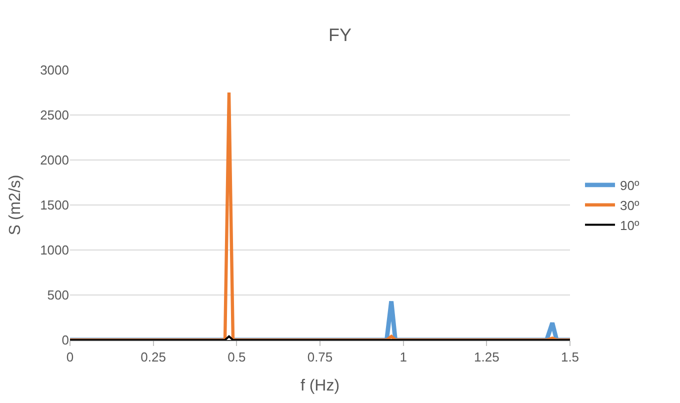  I want to click on y-tick-label: 1500, so click(54, 205).